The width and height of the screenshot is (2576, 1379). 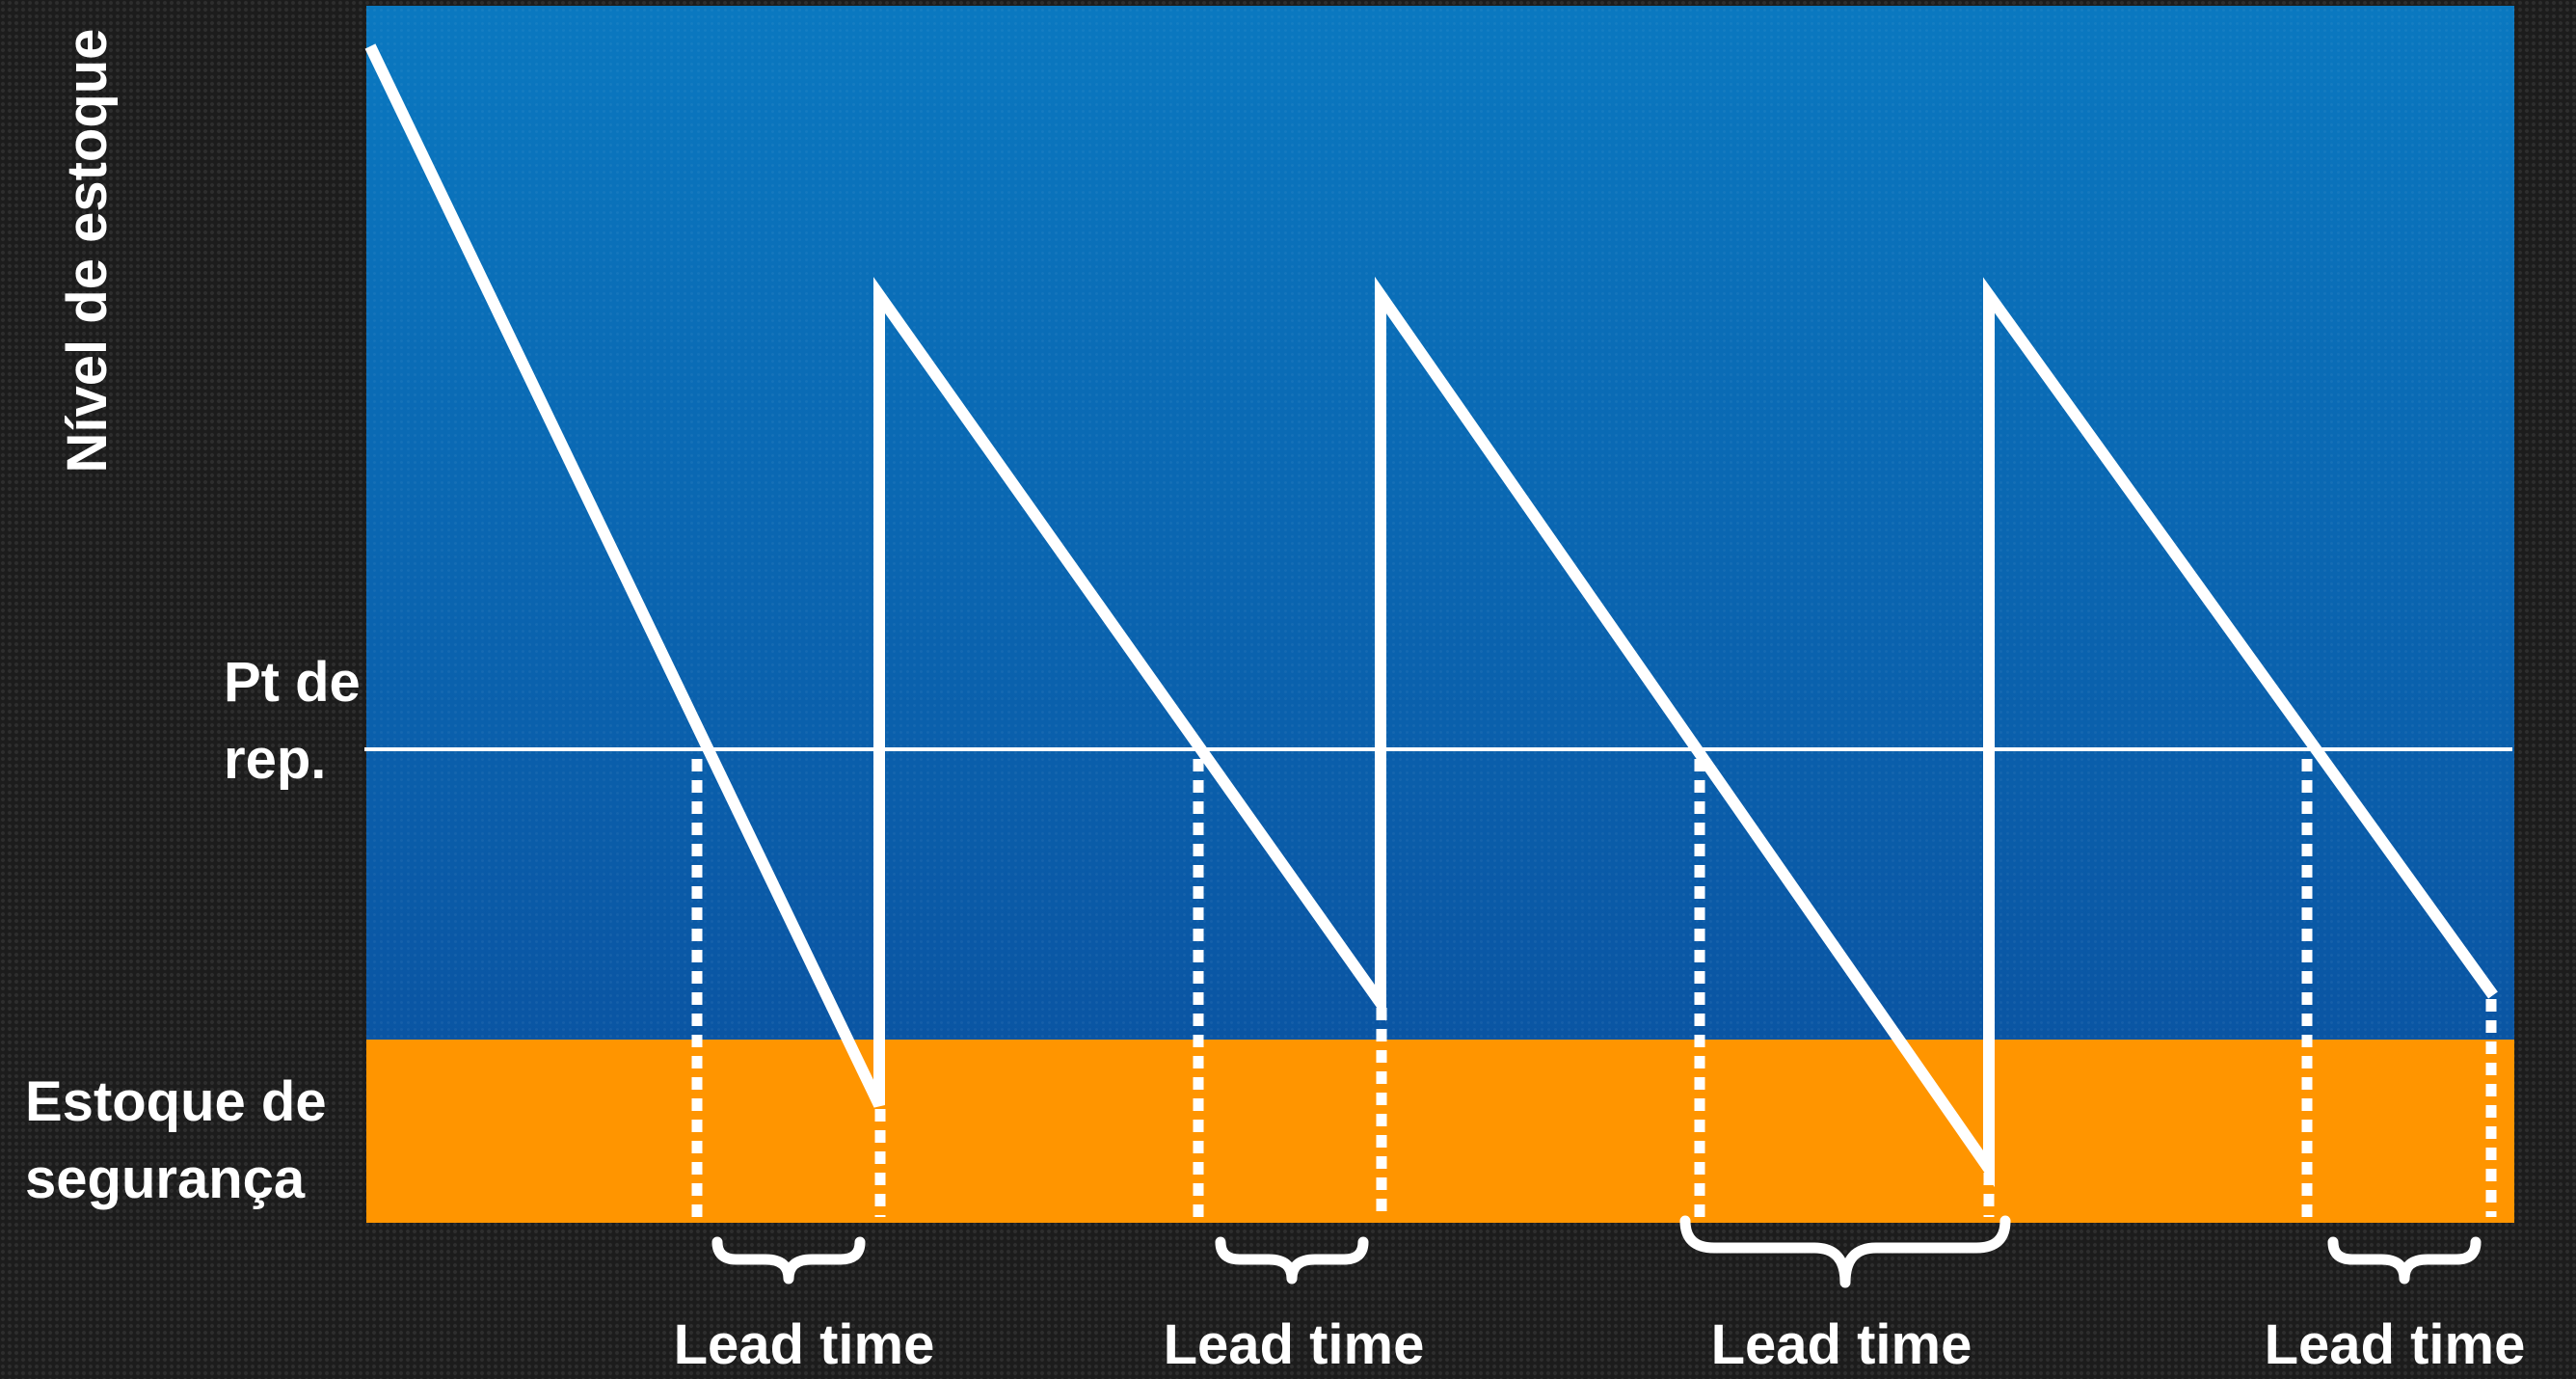 I want to click on lead-time-label-3: Lead time, so click(x=1841, y=1344).